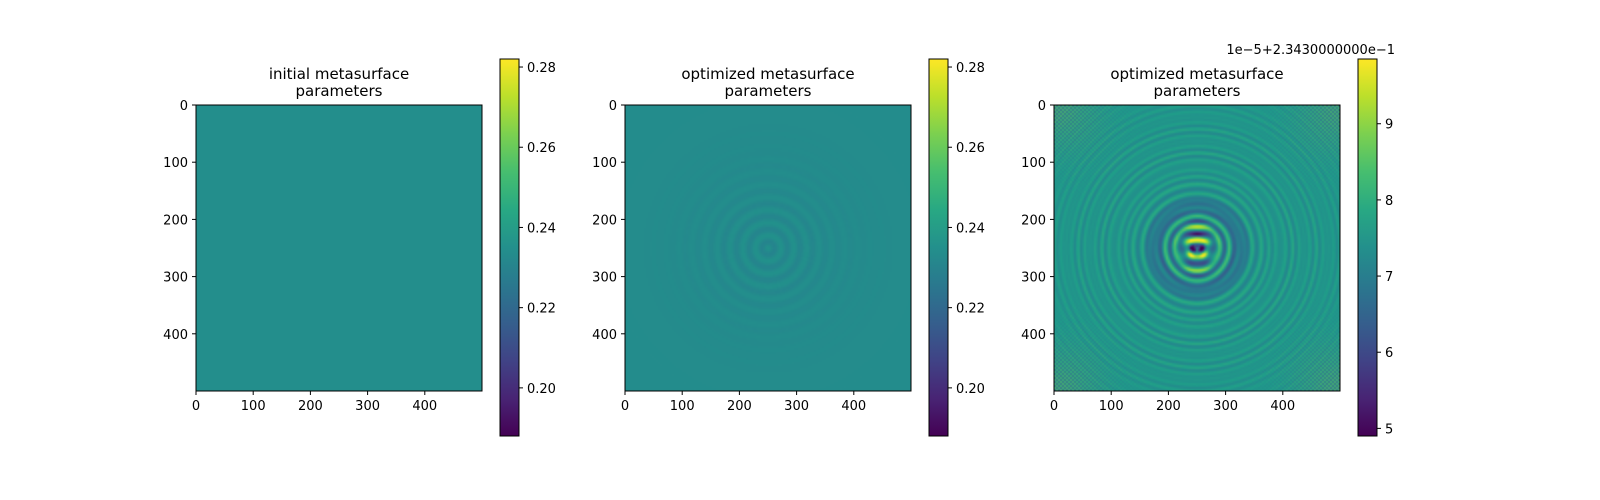  What do you see at coordinates (339, 74) in the screenshot?
I see `panel-title-line: initial metasurface` at bounding box center [339, 74].